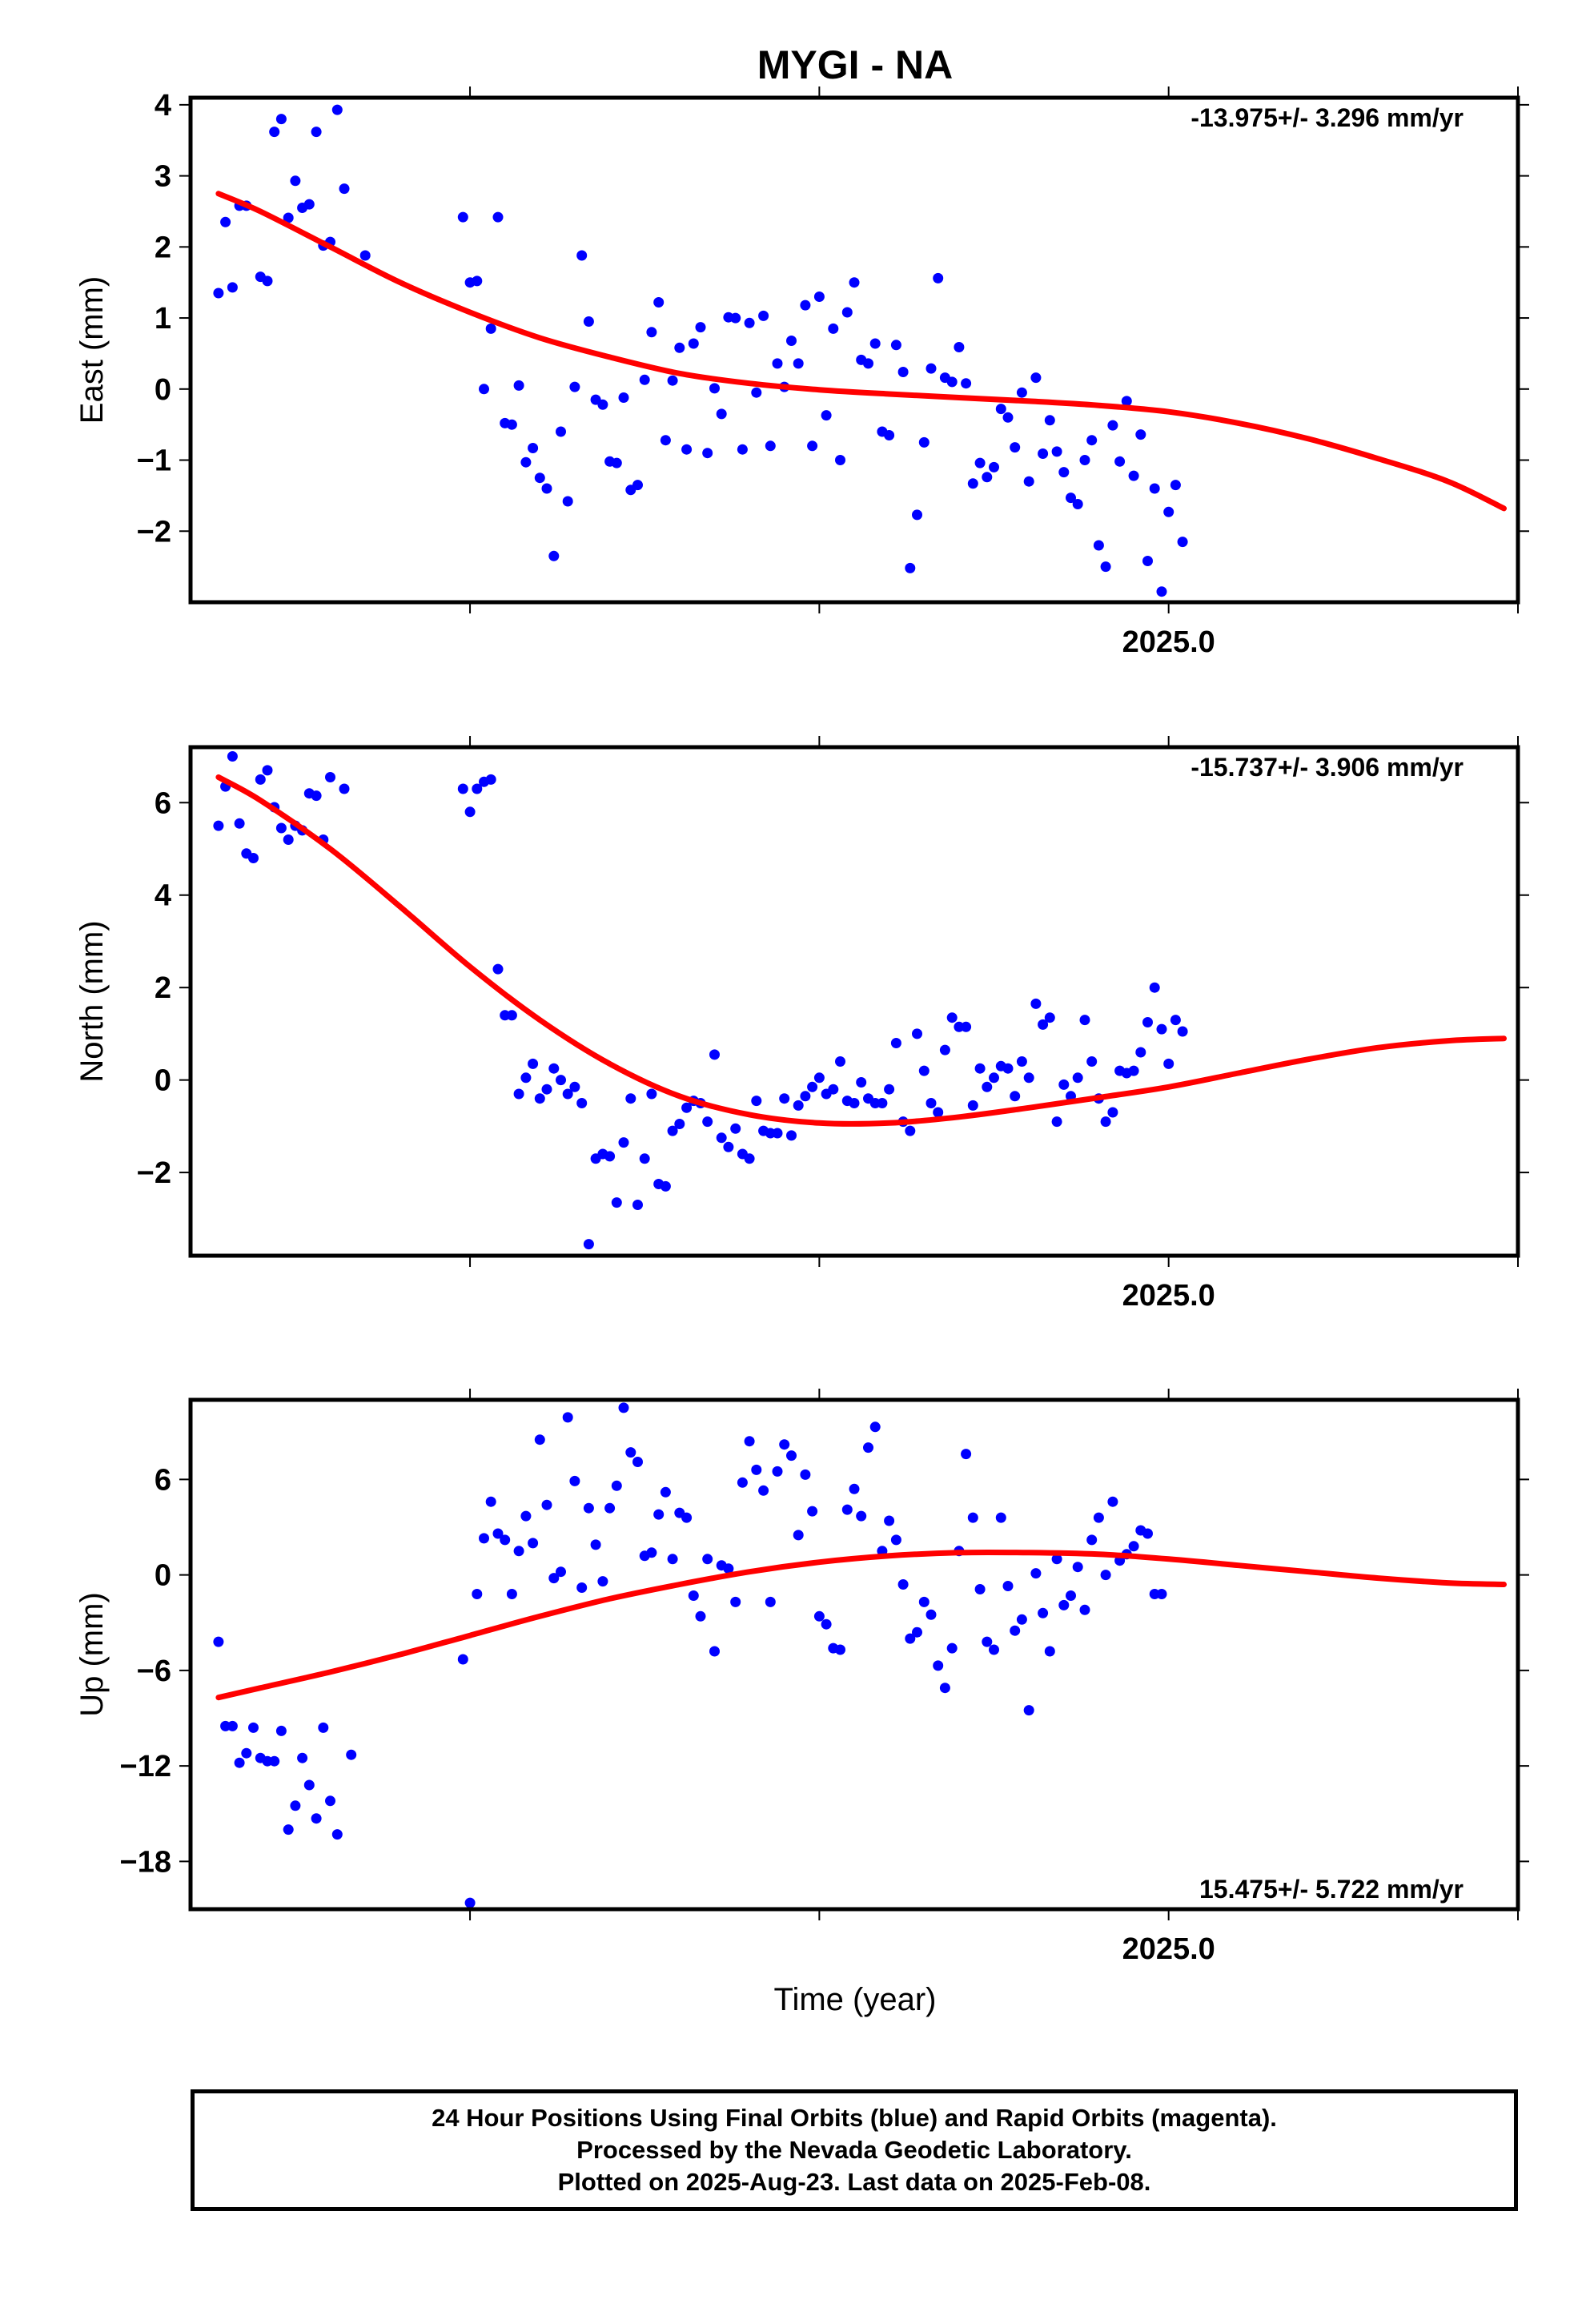 This screenshot has height=2324, width=1582. Describe the element at coordinates (145, 1767) in the screenshot. I see `up-ytick-label: −12` at that location.